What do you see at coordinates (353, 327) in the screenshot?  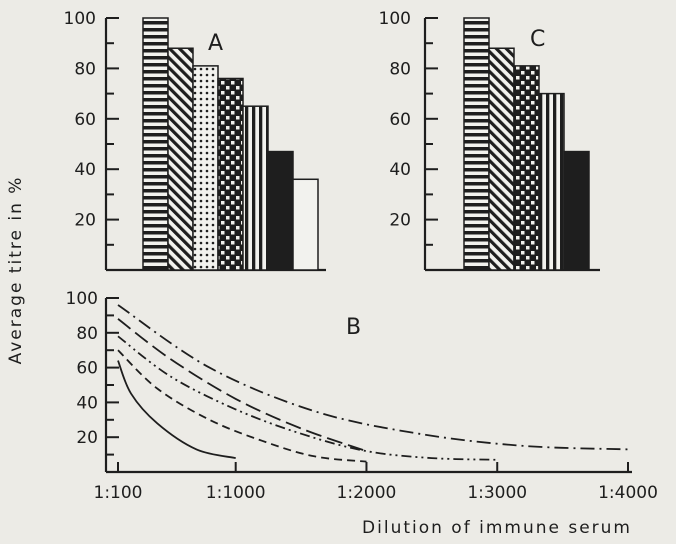 I see `panel-b-label: B` at bounding box center [353, 327].